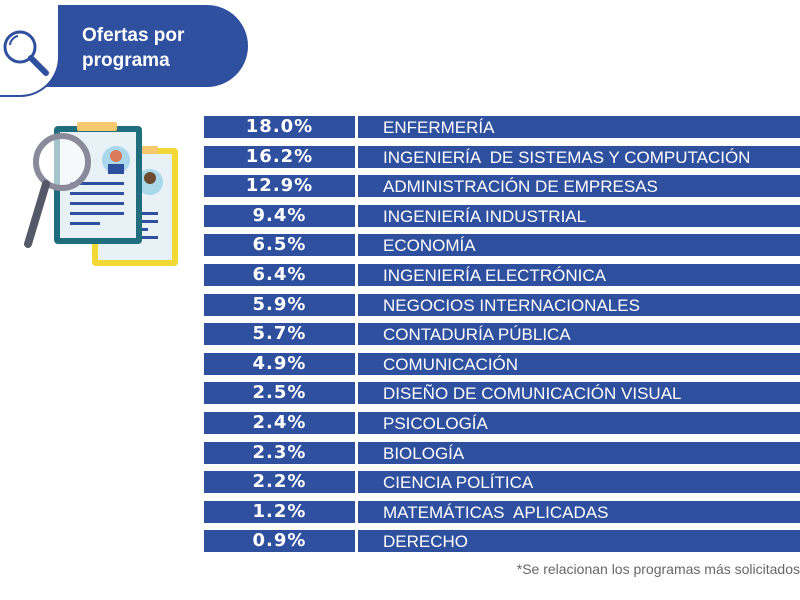  I want to click on program-name-cell: BIOLOGÍA, so click(579, 452).